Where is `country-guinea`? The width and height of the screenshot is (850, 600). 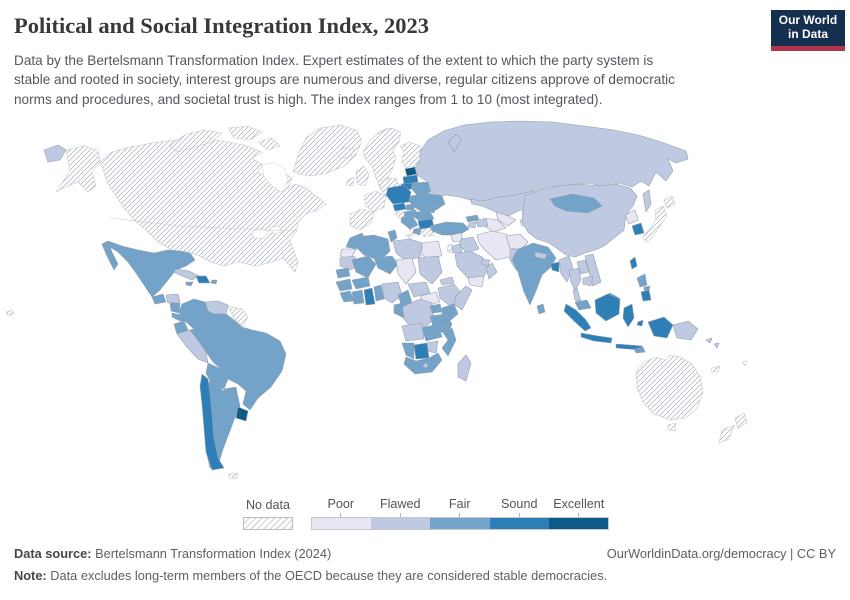
country-guinea is located at coordinates (344, 285).